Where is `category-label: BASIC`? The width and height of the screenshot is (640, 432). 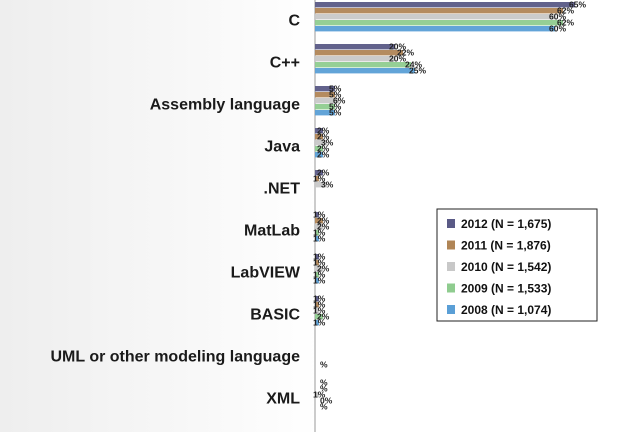 category-label: BASIC is located at coordinates (275, 315).